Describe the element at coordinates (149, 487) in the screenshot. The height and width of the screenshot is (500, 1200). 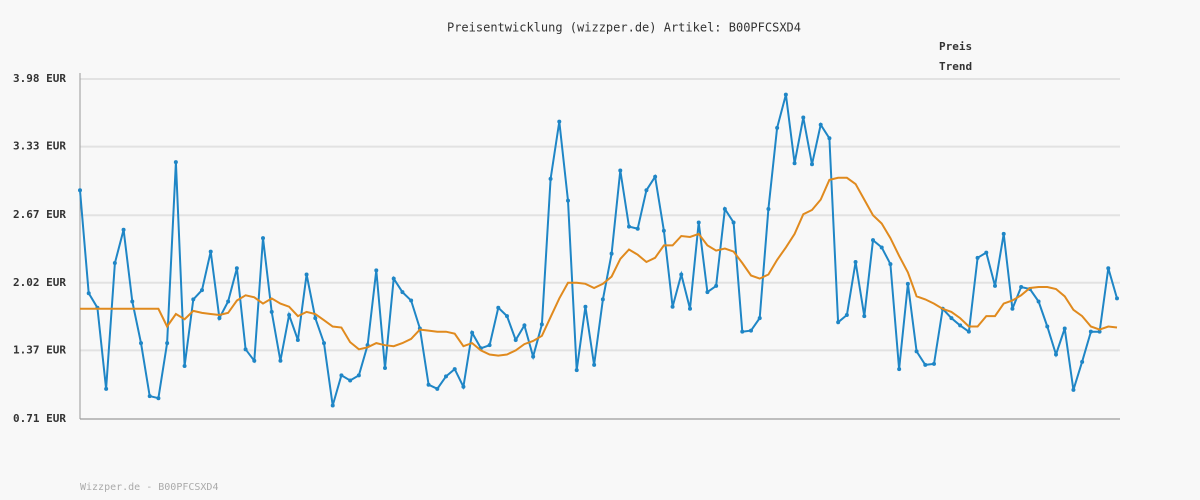
I see `footer: Wizzper.de - B00PFCSXD4` at that location.